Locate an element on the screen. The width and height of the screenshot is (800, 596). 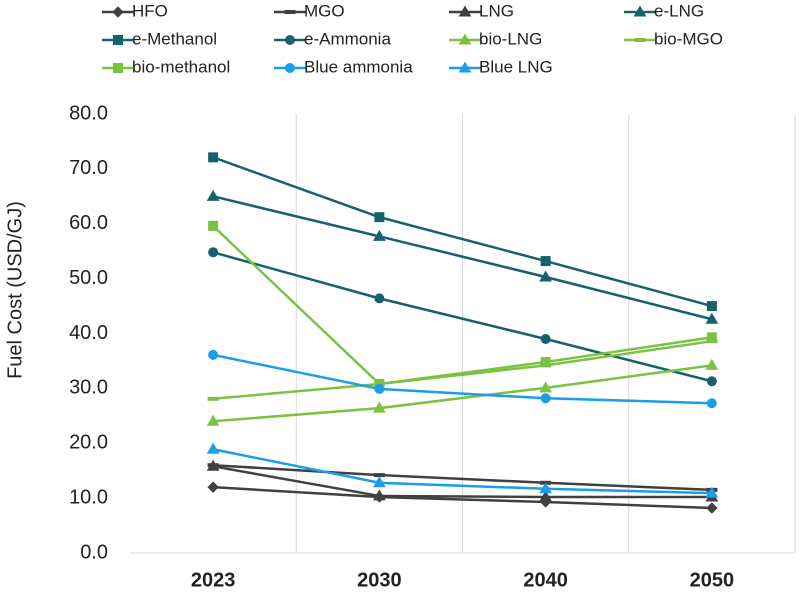
legend-item: MGO is located at coordinates (309, 10).